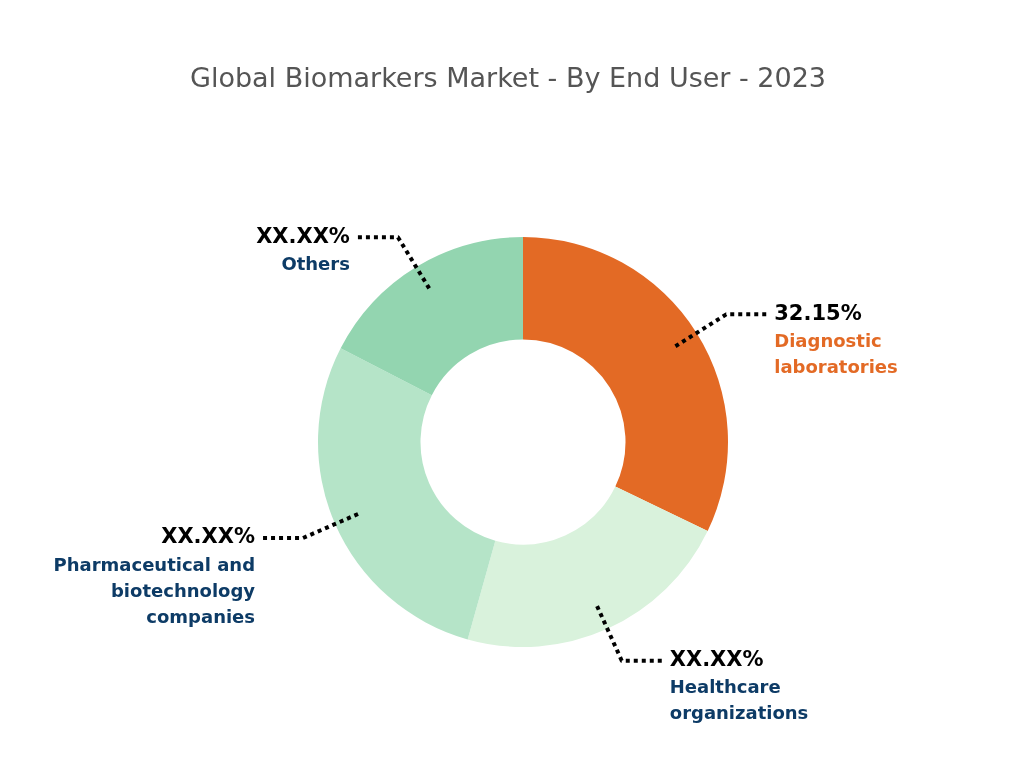 The width and height of the screenshot is (1024, 768). What do you see at coordinates (836, 354) in the screenshot?
I see `slice-label: Diagnostic laboratories` at bounding box center [836, 354].